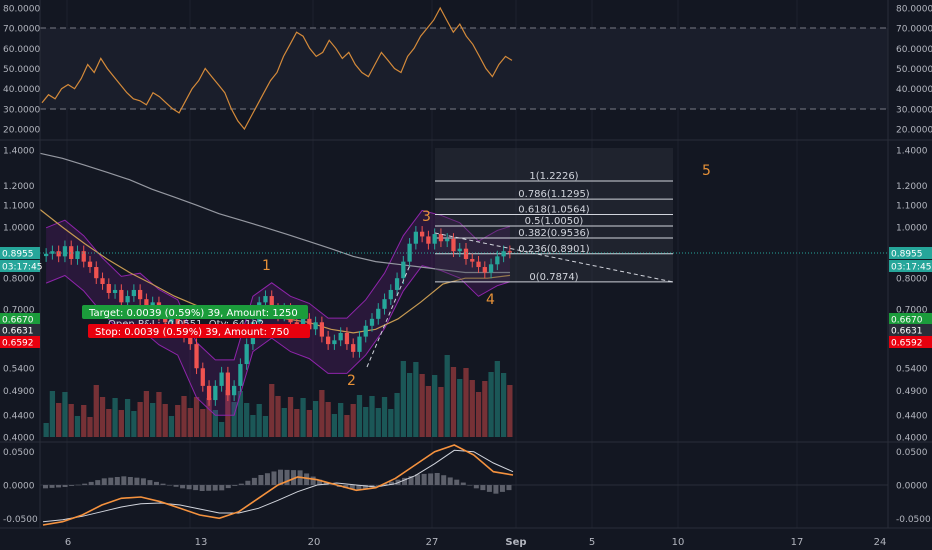 This screenshot has width=932, height=550. What do you see at coordinates (20, 319) in the screenshot?
I see `target-price-tag-left-bg` at bounding box center [20, 319].